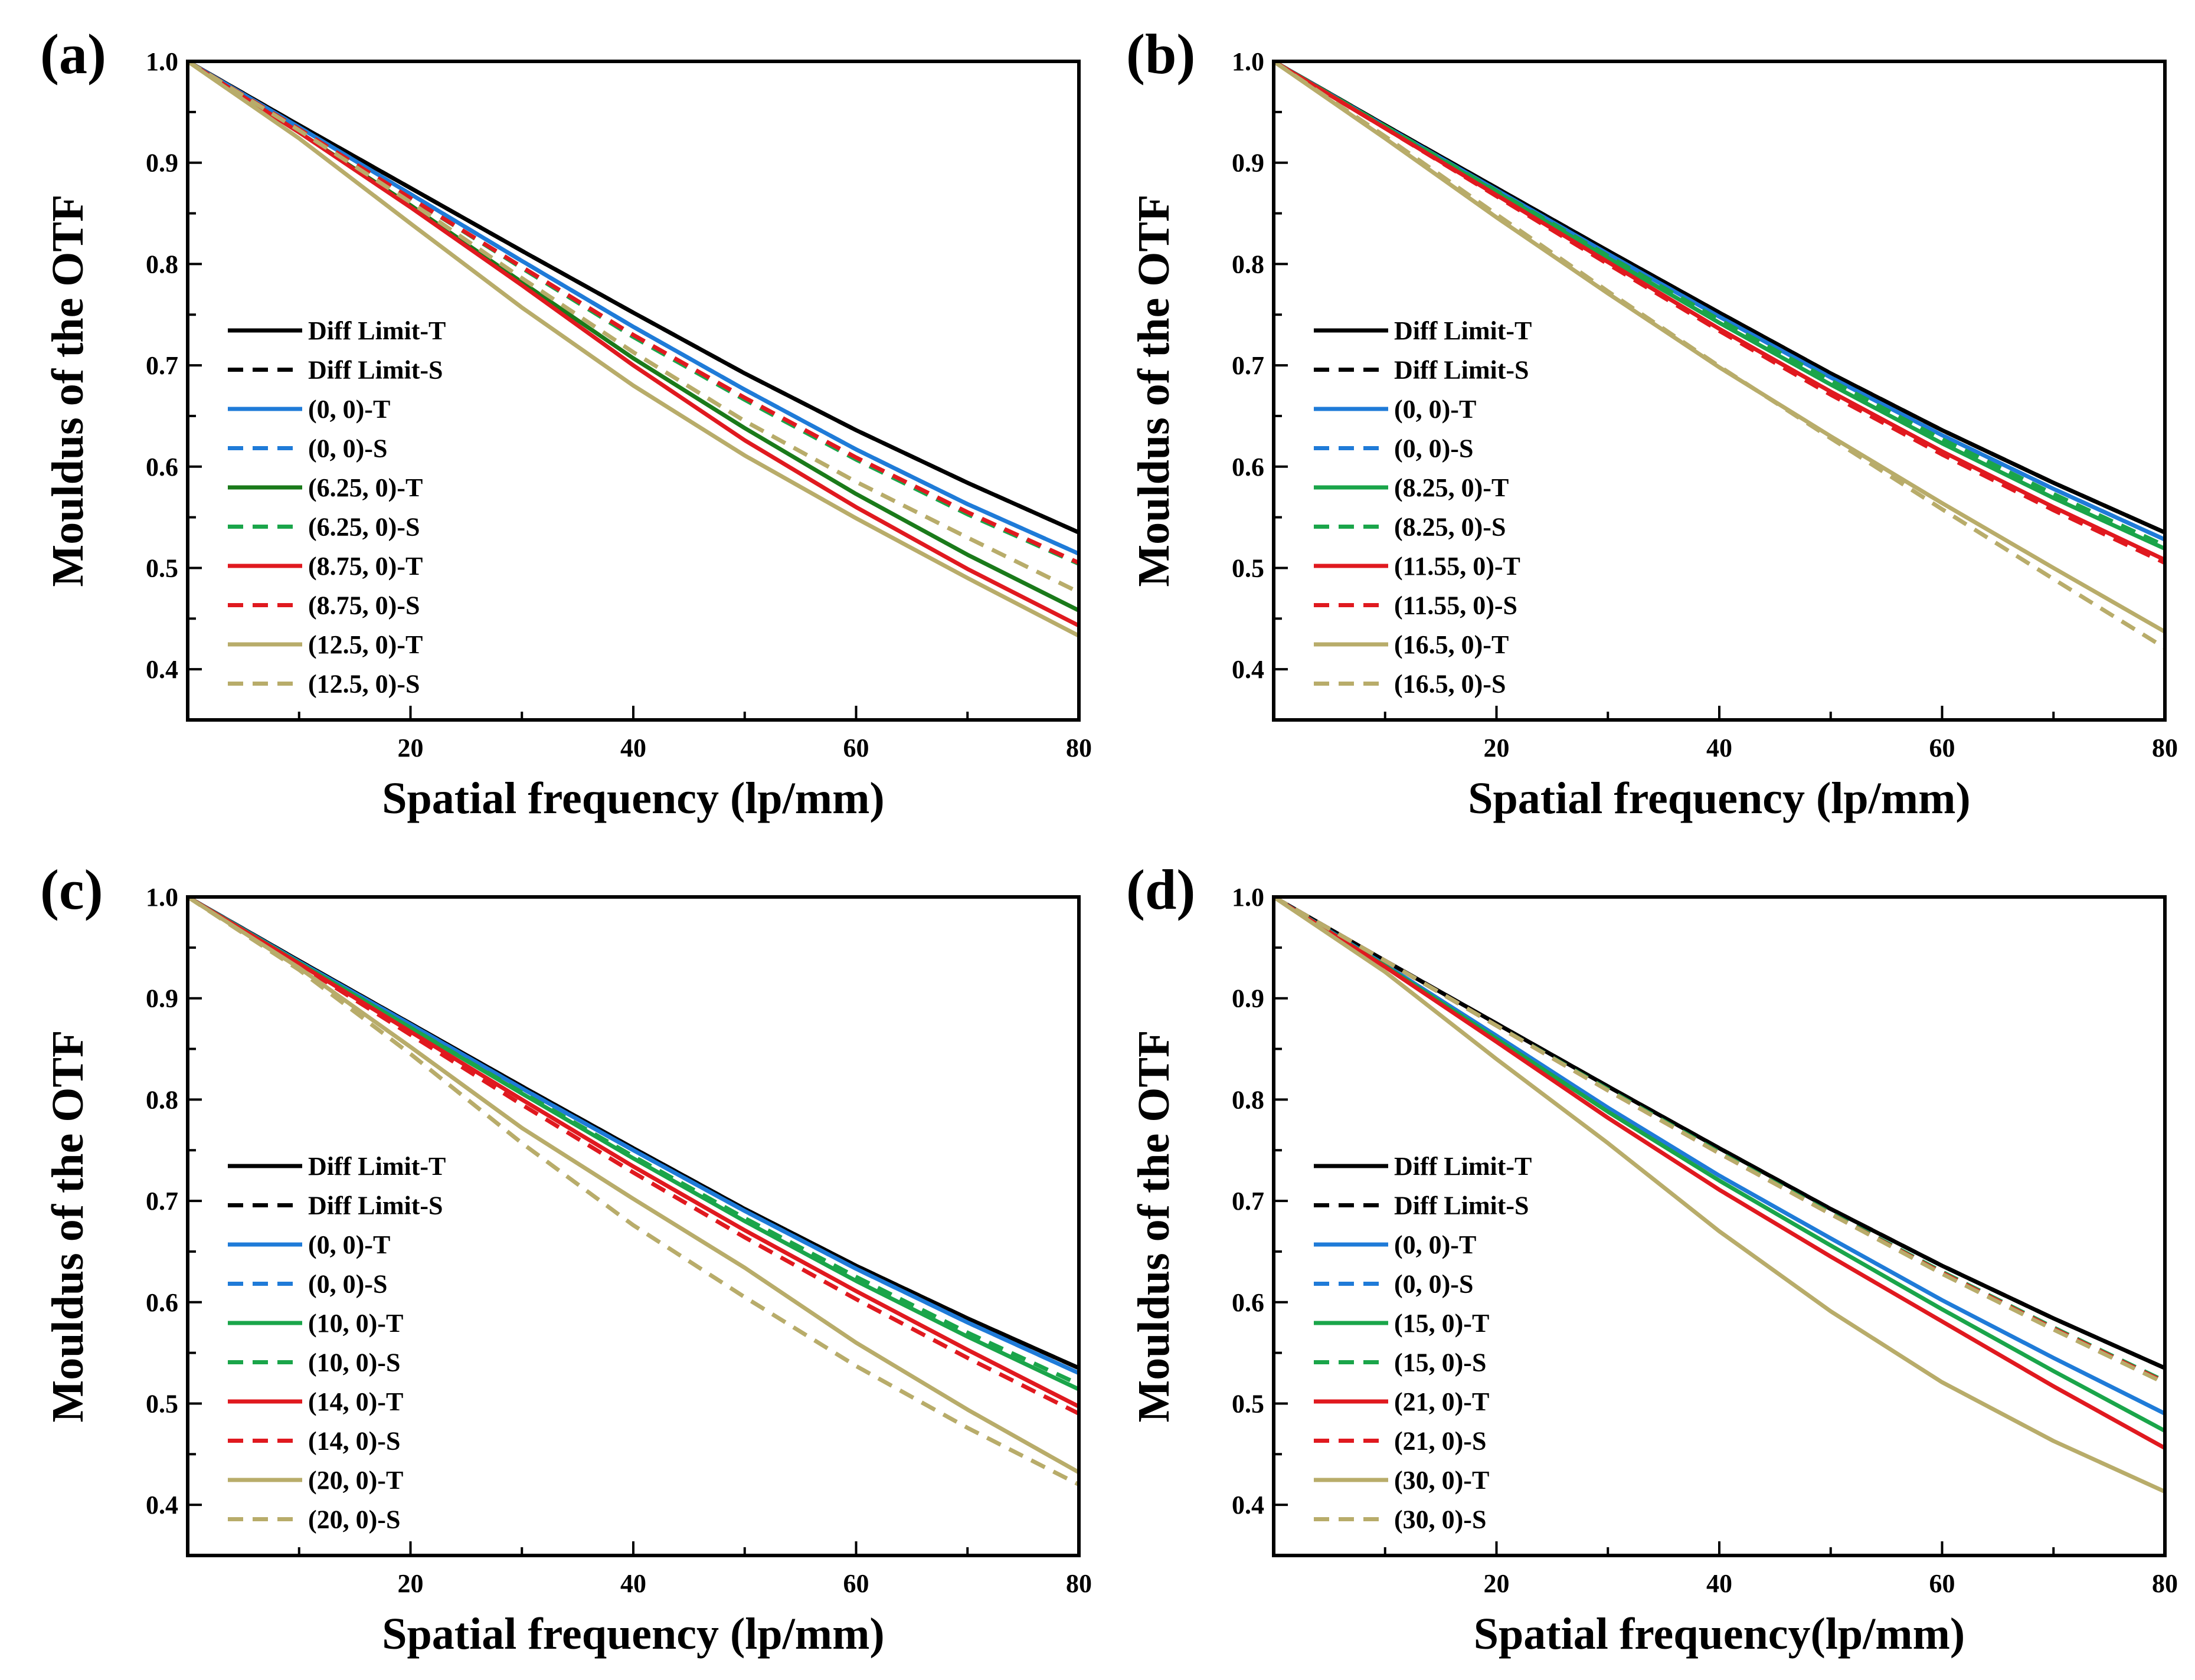 Image resolution: width=2195 pixels, height=1680 pixels. Describe the element at coordinates (365, 566) in the screenshot. I see `legend-label: (8.75, 0)-T` at that location.